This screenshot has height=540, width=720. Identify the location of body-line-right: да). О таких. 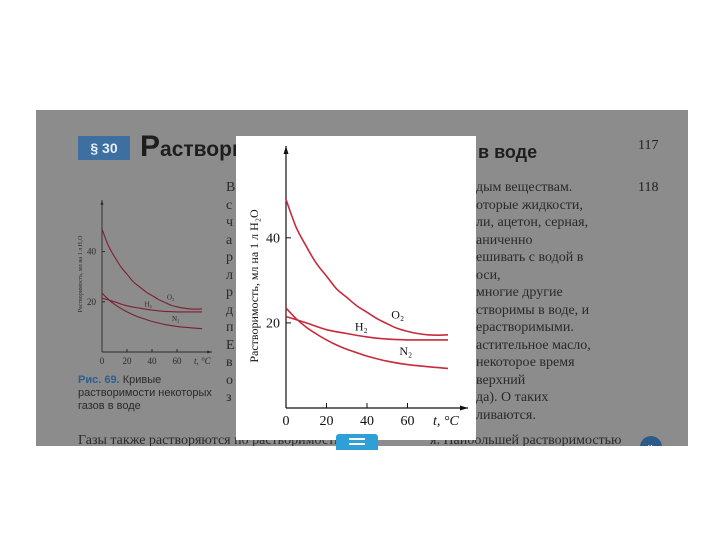
(512, 397).